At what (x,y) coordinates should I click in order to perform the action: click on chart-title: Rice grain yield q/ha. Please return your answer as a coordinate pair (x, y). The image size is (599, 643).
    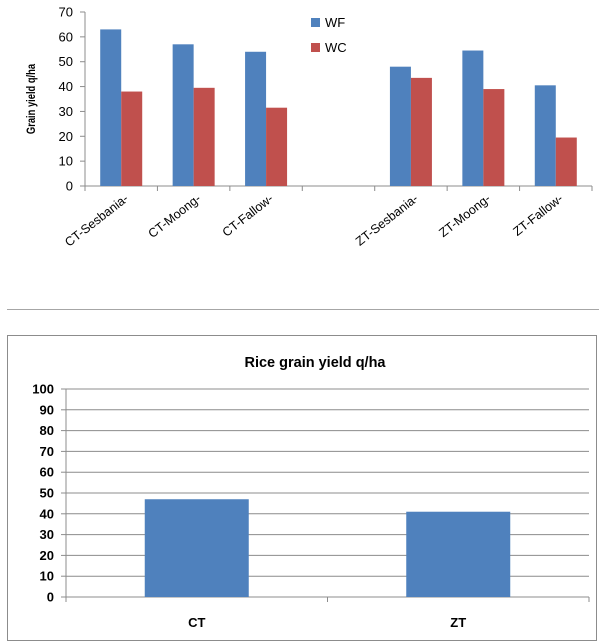
    Looking at the image, I should click on (315, 363).